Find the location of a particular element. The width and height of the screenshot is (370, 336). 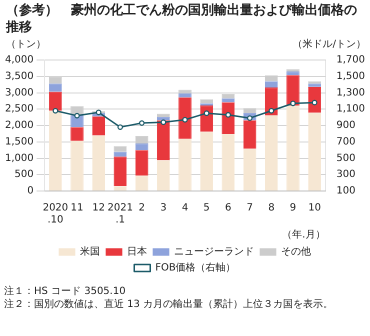

x-tick-label: 3 is located at coordinates (163, 208).